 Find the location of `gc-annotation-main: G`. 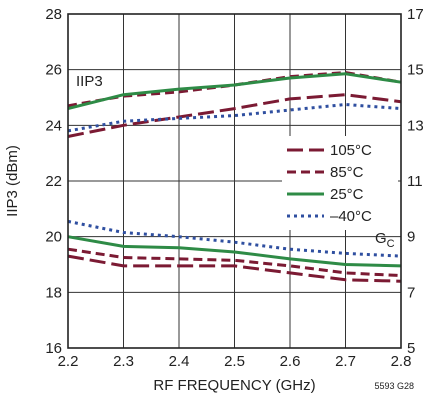

gc-annotation-main: G is located at coordinates (381, 238).